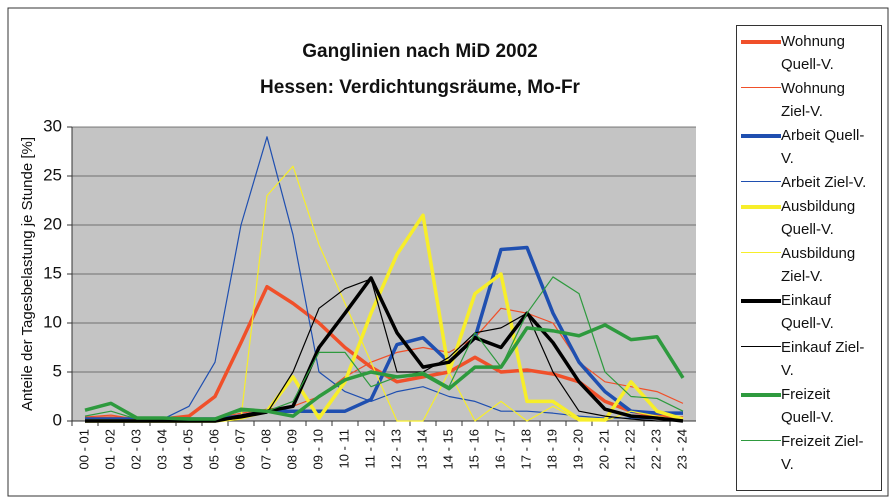 This screenshot has width=896, height=504. I want to click on x-tick-label: 09 - 10, so click(317, 449).